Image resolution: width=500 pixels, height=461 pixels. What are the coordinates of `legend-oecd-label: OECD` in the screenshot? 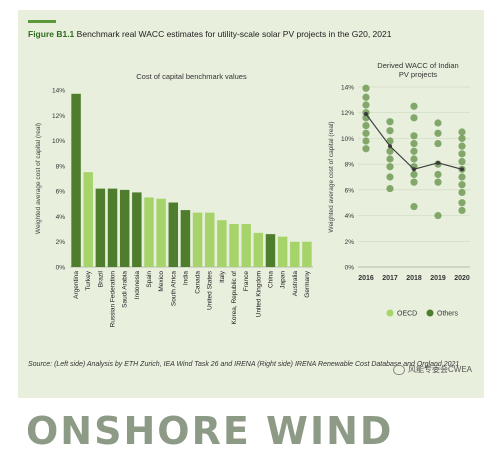 It's located at (407, 314).